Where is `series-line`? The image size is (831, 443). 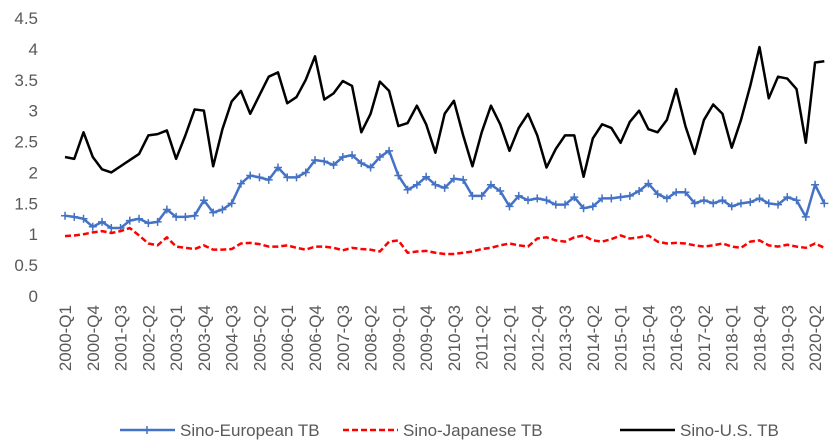
series-line is located at coordinates (444, 241).